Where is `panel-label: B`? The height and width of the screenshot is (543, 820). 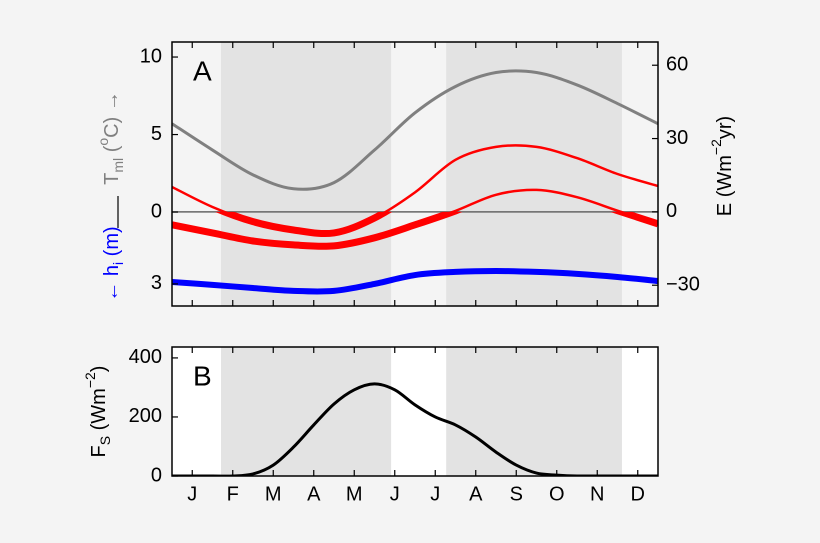
panel-label: B is located at coordinates (202, 375).